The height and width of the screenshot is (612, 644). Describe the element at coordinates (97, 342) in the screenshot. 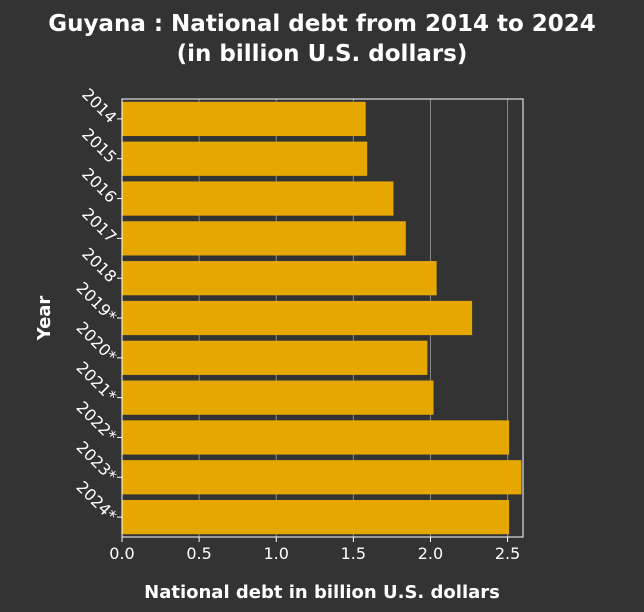

I see `y-tick-label: 2020*` at that location.